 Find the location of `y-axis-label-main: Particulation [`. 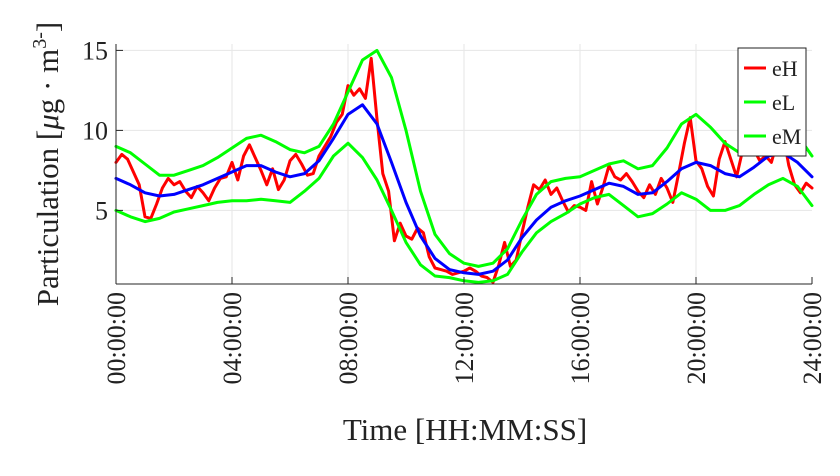

y-axis-label-main: Particulation [ is located at coordinates (47, 218).